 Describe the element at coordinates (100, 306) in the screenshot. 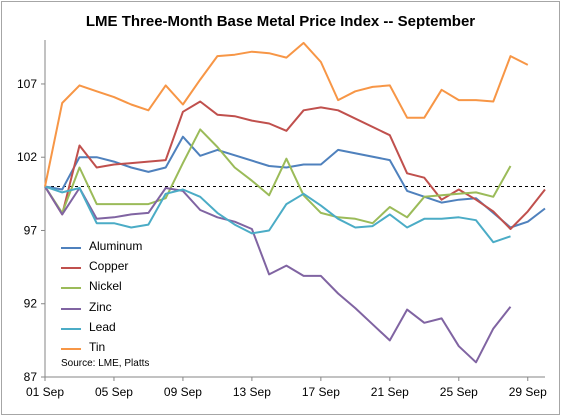

I see `legend-label: Zinc` at that location.